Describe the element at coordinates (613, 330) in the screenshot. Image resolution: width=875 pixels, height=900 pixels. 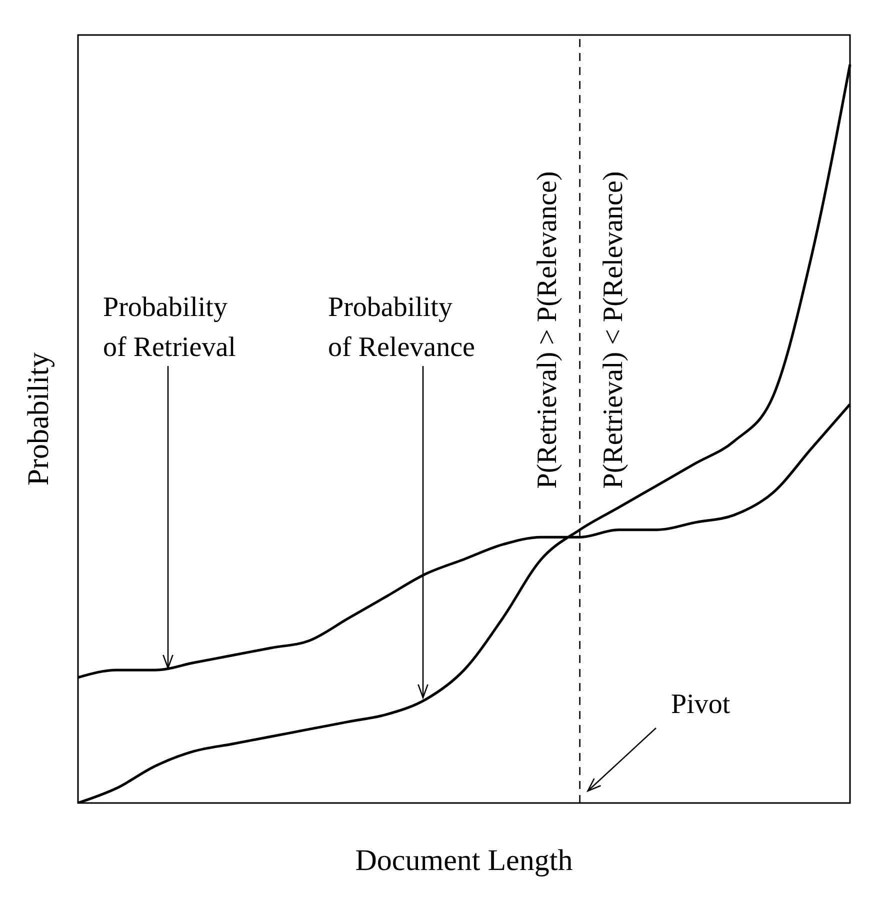
I see `annotation: P(Retrieval) < P(Relevance)` at that location.